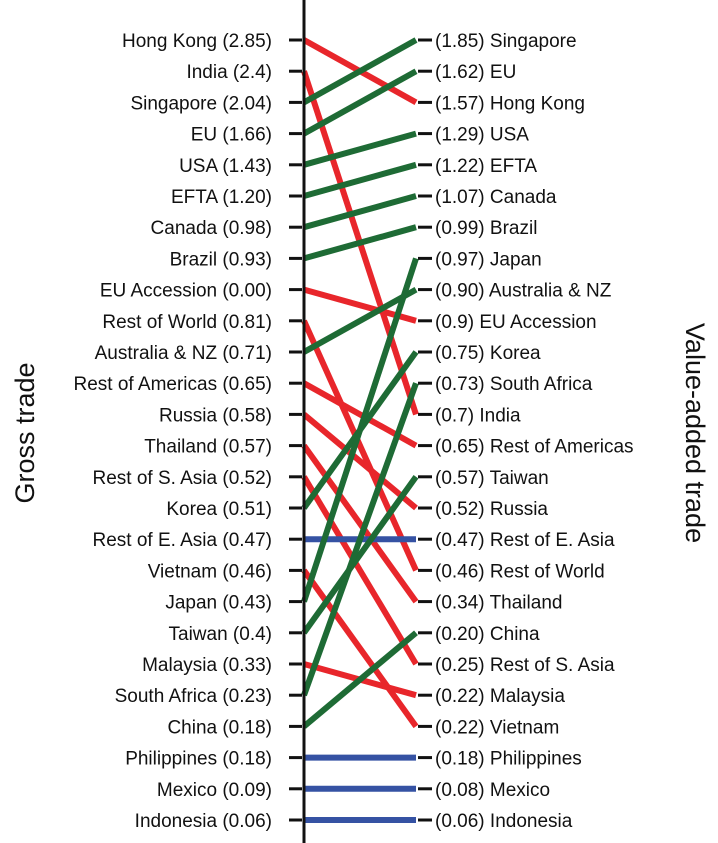 The width and height of the screenshot is (718, 843). What do you see at coordinates (695, 433) in the screenshot?
I see `right-axis-title: Value-added trade` at bounding box center [695, 433].